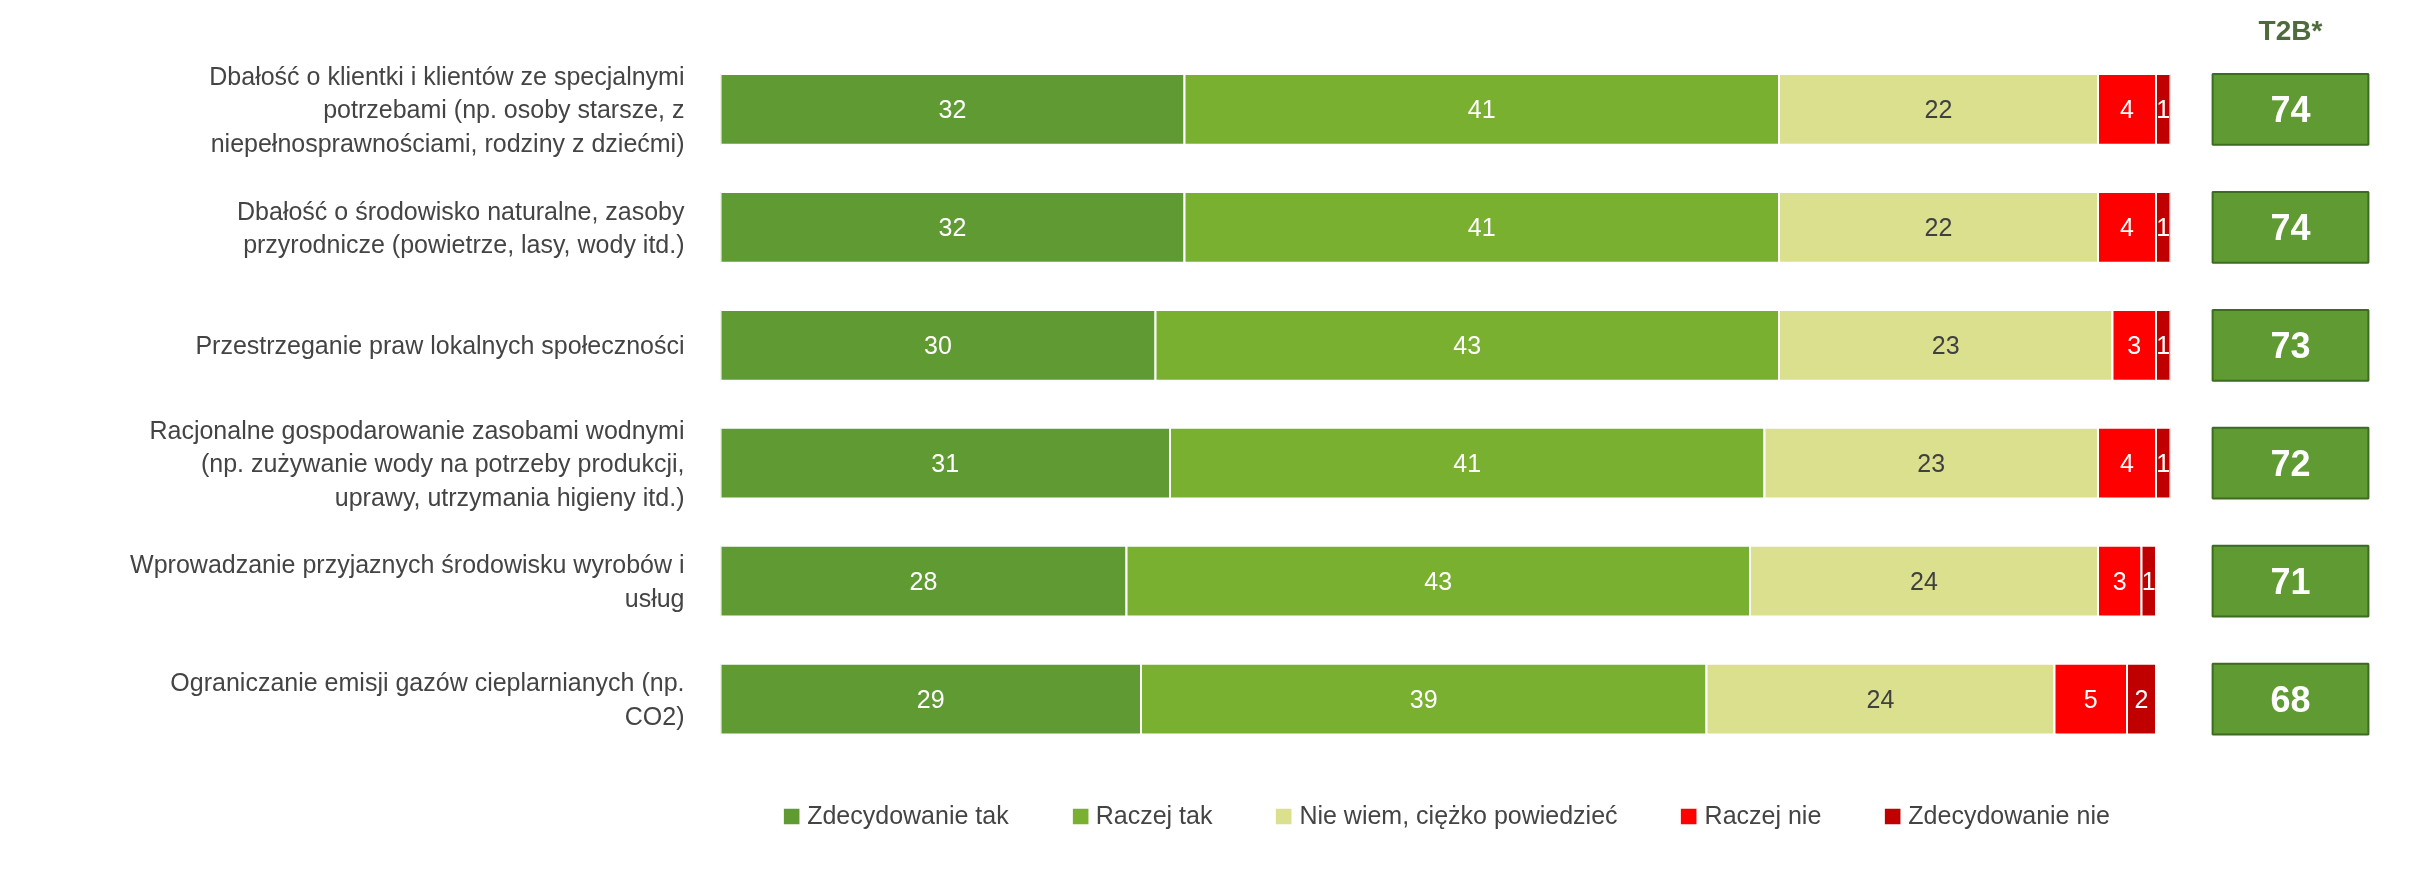  What do you see at coordinates (2290, 346) in the screenshot?
I see `text: 73` at bounding box center [2290, 346].